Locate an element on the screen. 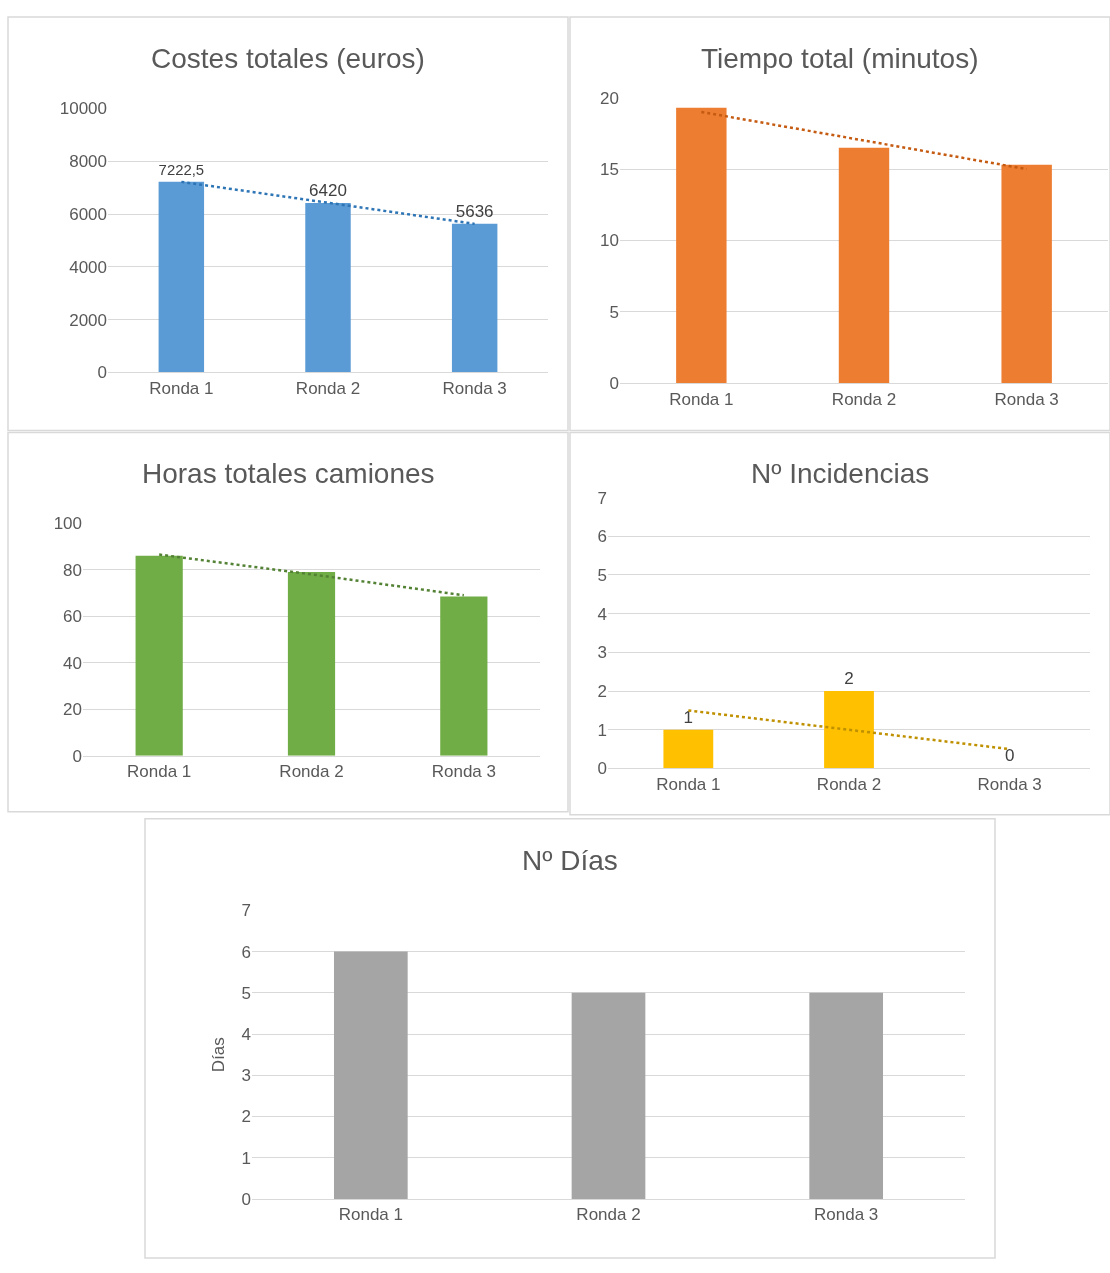 This screenshot has width=1110, height=1273. y-tick-label: 8000 is located at coordinates (88, 162).